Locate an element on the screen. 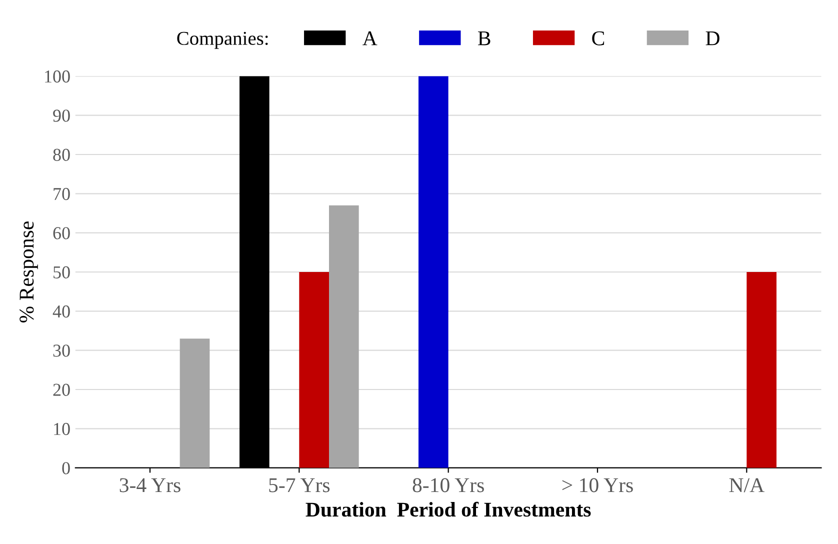 Image resolution: width=838 pixels, height=544 pixels. y-tick-label: 0 is located at coordinates (66, 468).